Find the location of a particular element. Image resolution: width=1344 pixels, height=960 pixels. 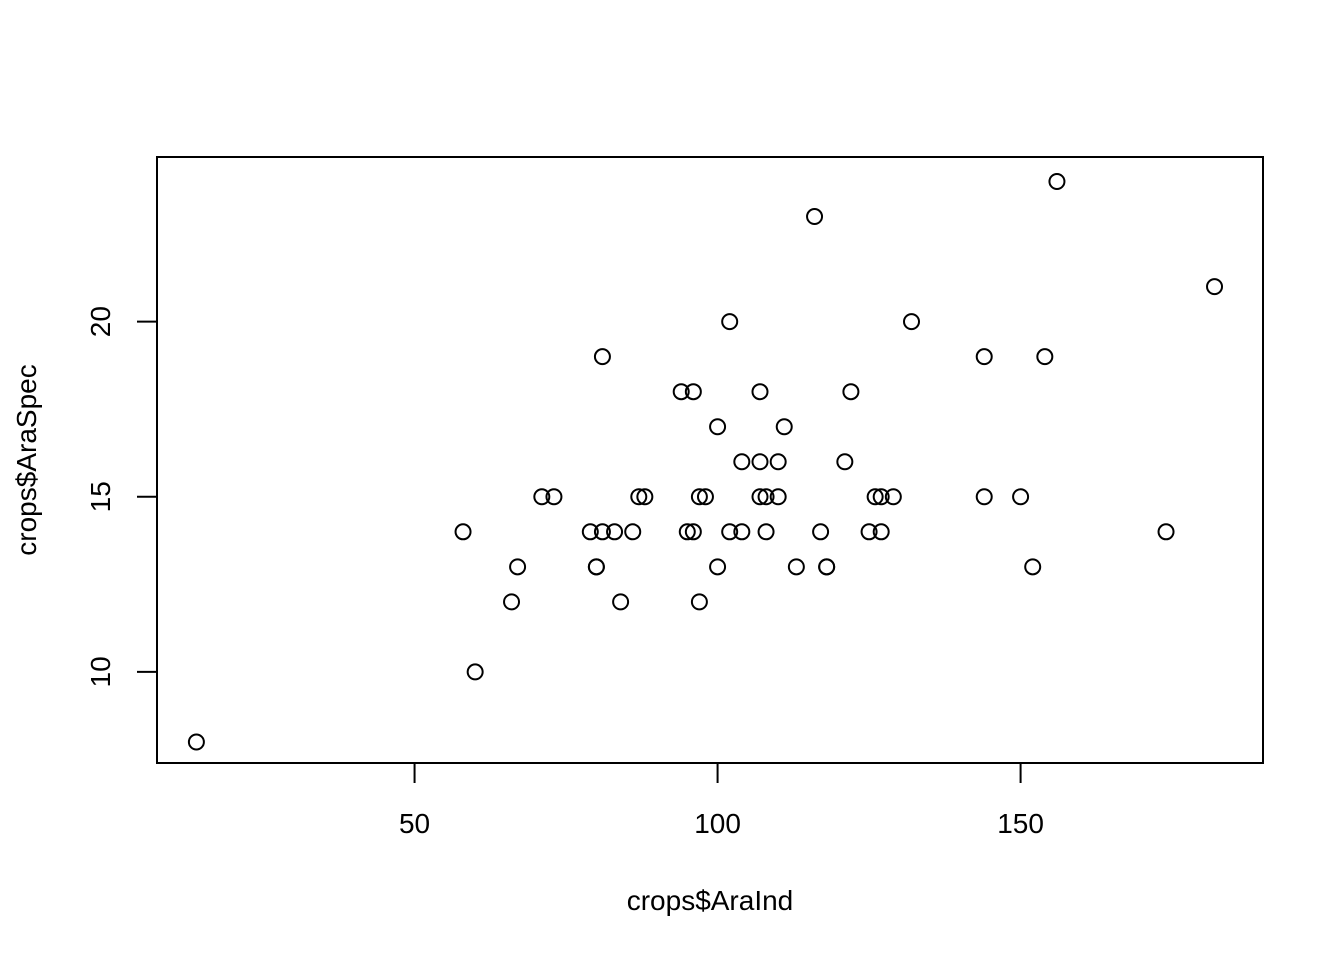

y-tick-label: 10 is located at coordinates (100, 671).